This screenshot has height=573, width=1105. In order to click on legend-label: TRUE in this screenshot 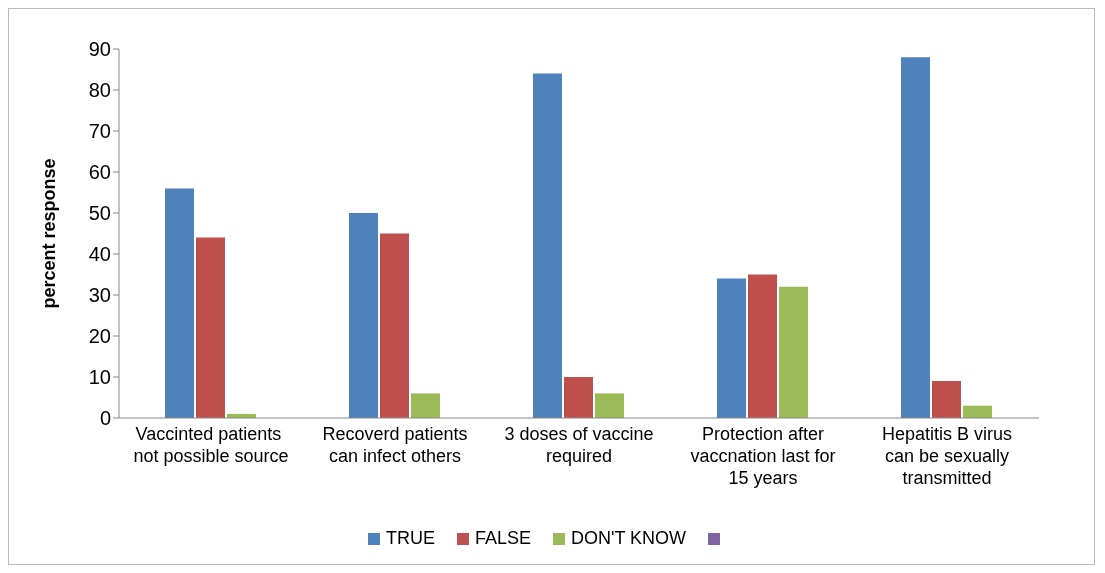, I will do `click(410, 538)`.